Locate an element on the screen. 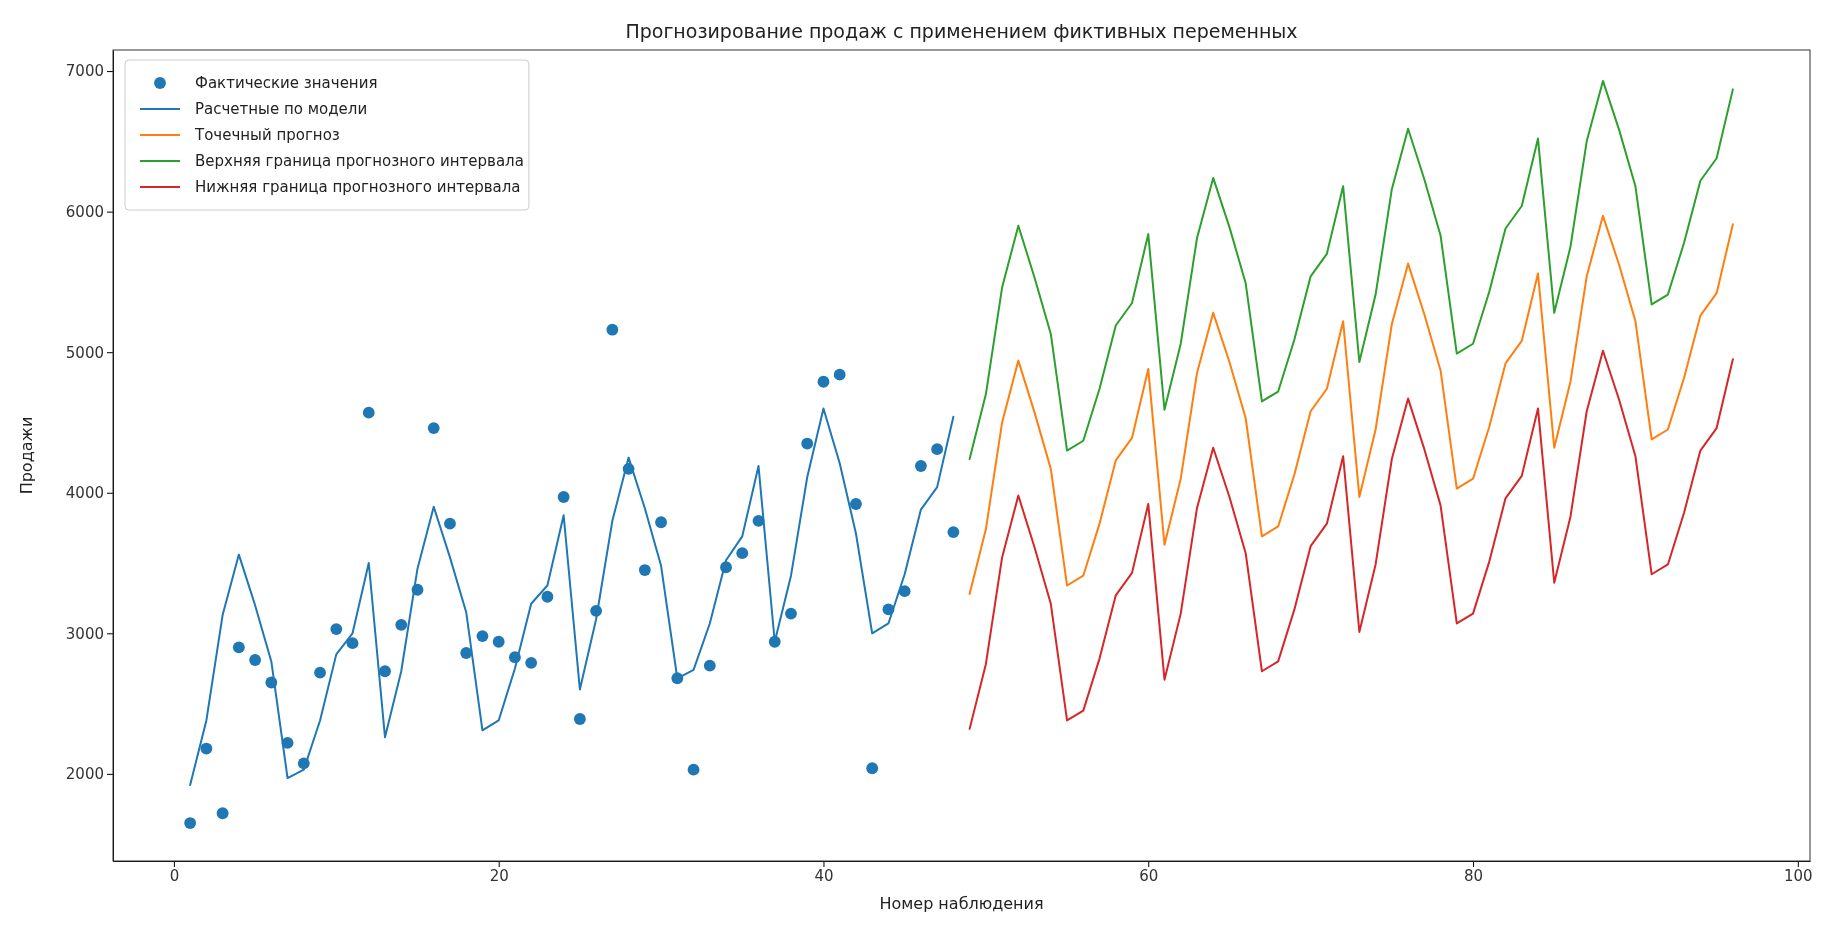 The image size is (1840, 938). legend-label: Расчетные по модели is located at coordinates (281, 109).